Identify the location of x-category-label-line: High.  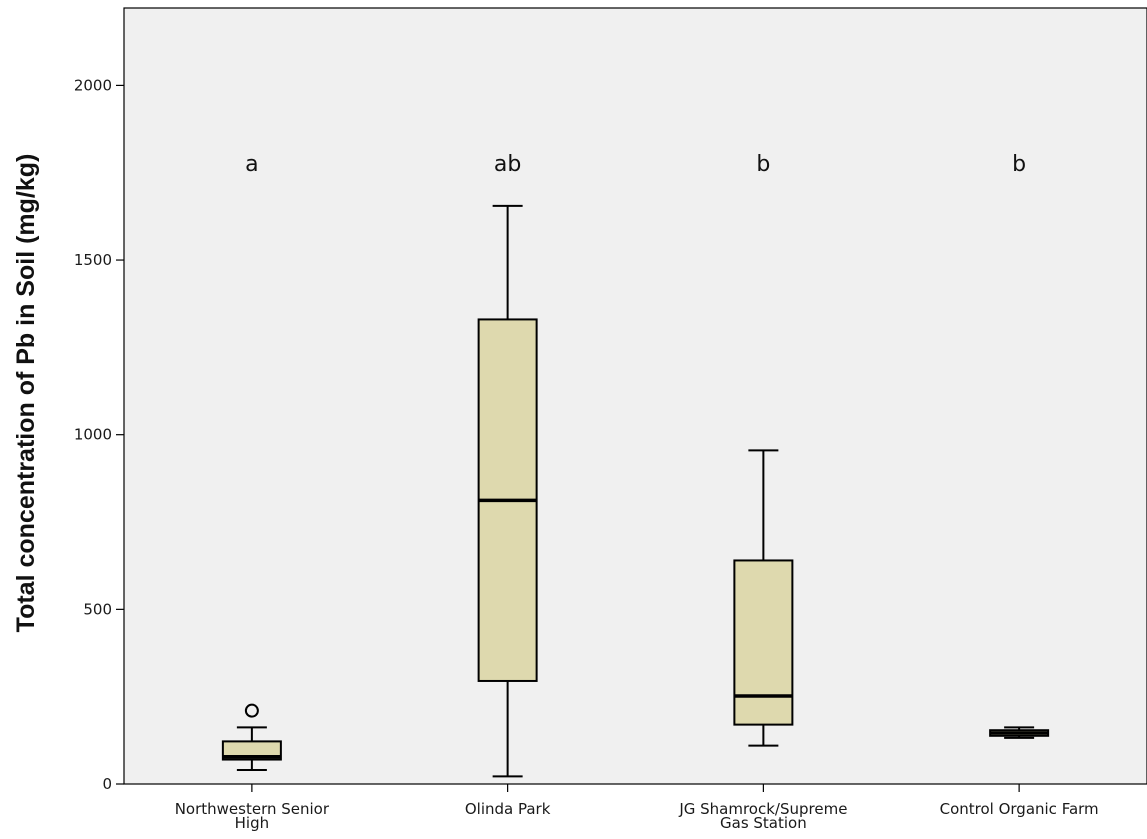
(252, 823).